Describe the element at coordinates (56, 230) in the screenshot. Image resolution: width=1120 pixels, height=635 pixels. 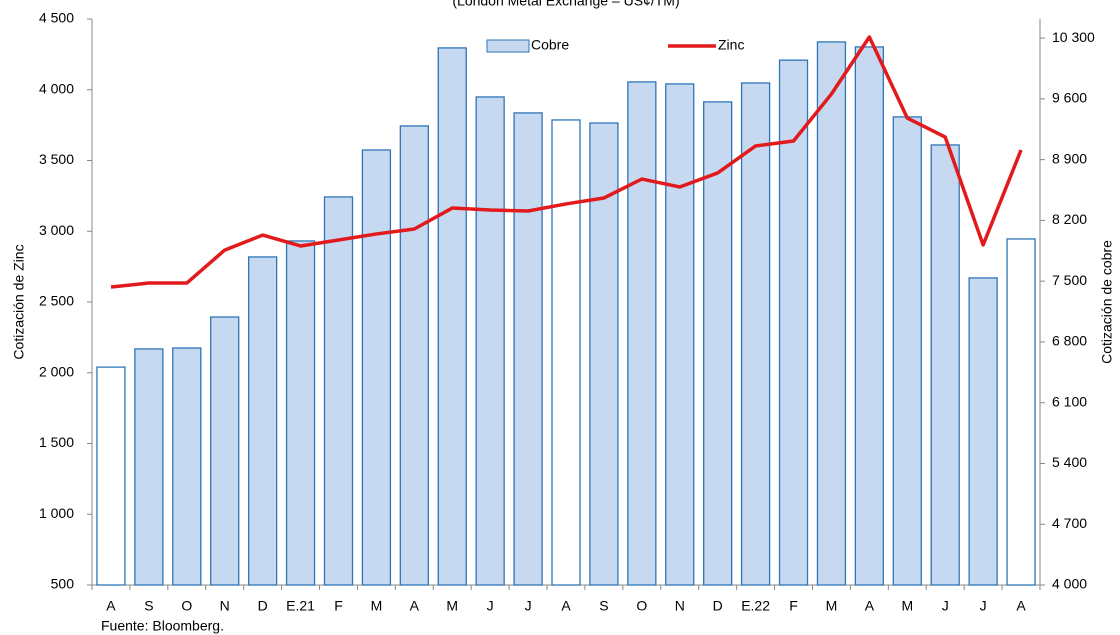
I see `y-tick-label: 3 000` at that location.